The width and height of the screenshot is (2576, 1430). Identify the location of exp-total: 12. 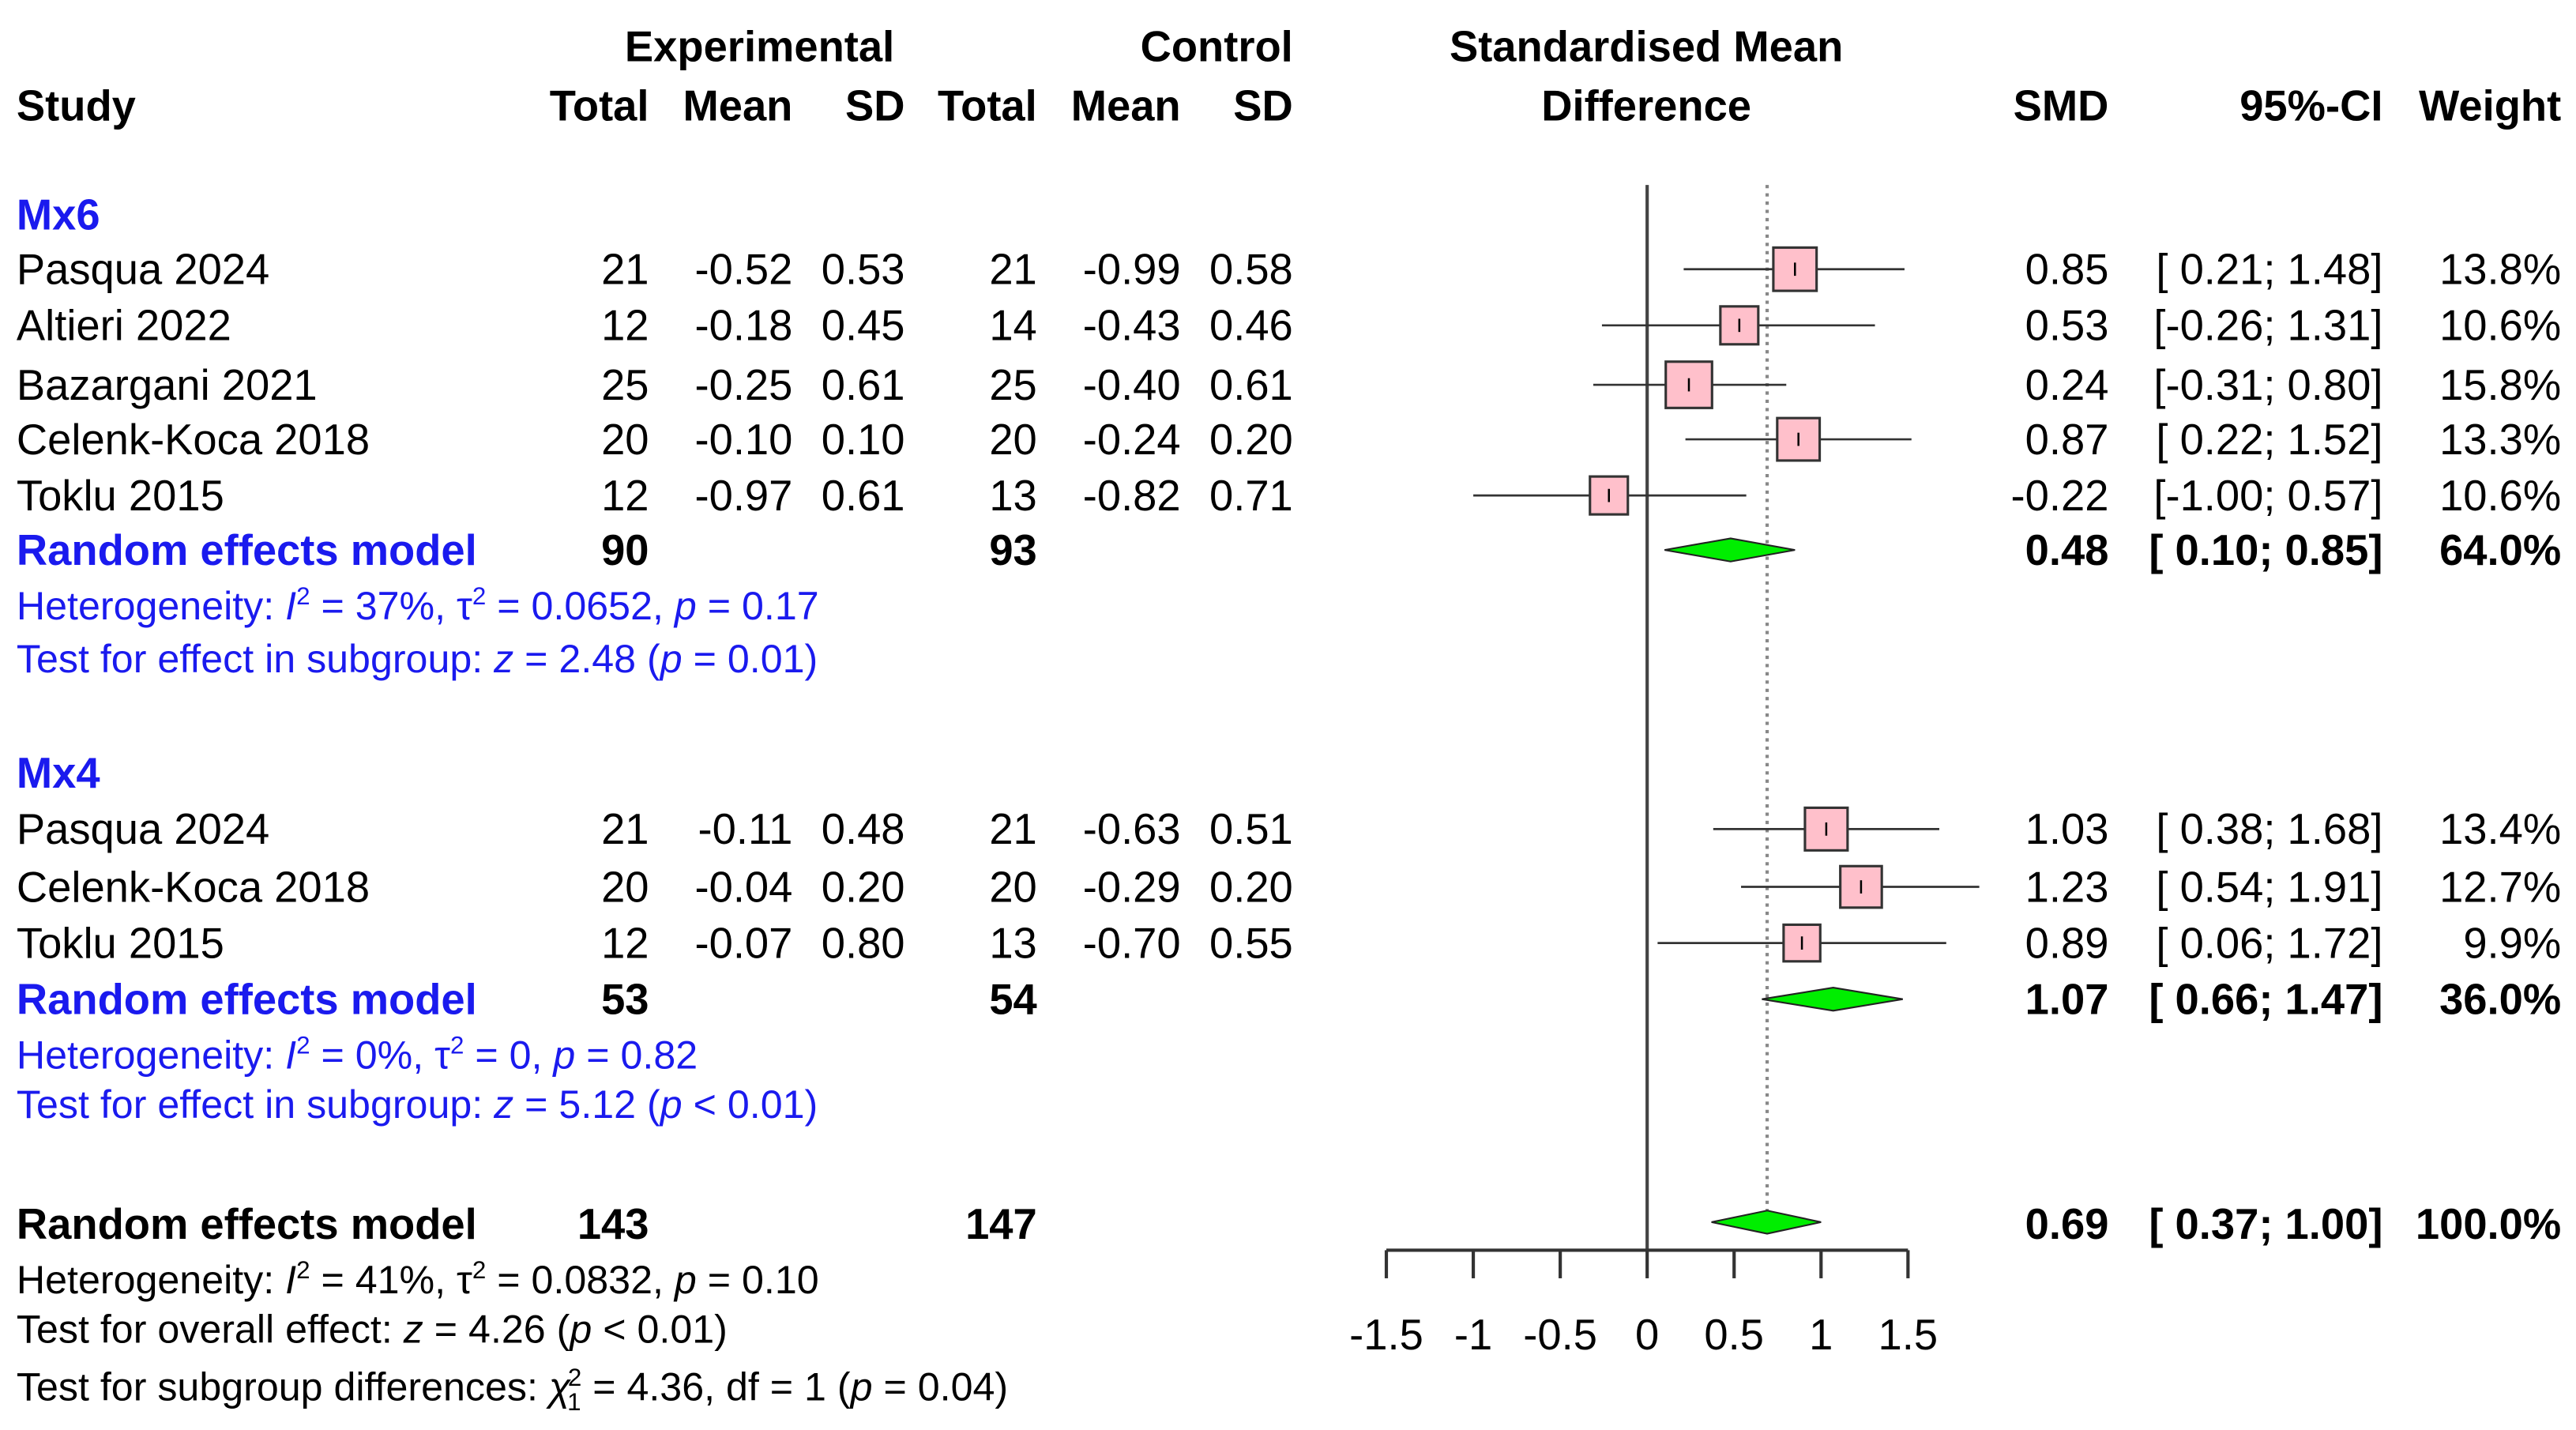
(625, 943).